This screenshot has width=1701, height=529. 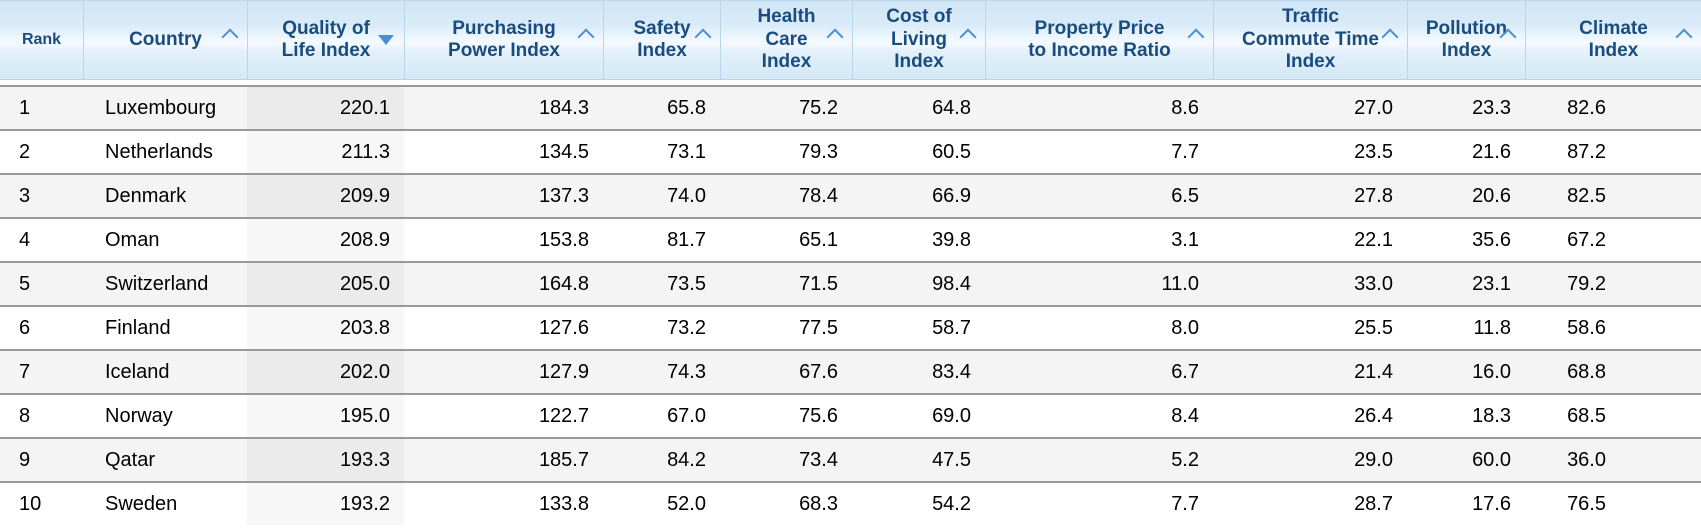 What do you see at coordinates (661, 503) in the screenshot?
I see `safety-cell: 52.0` at bounding box center [661, 503].